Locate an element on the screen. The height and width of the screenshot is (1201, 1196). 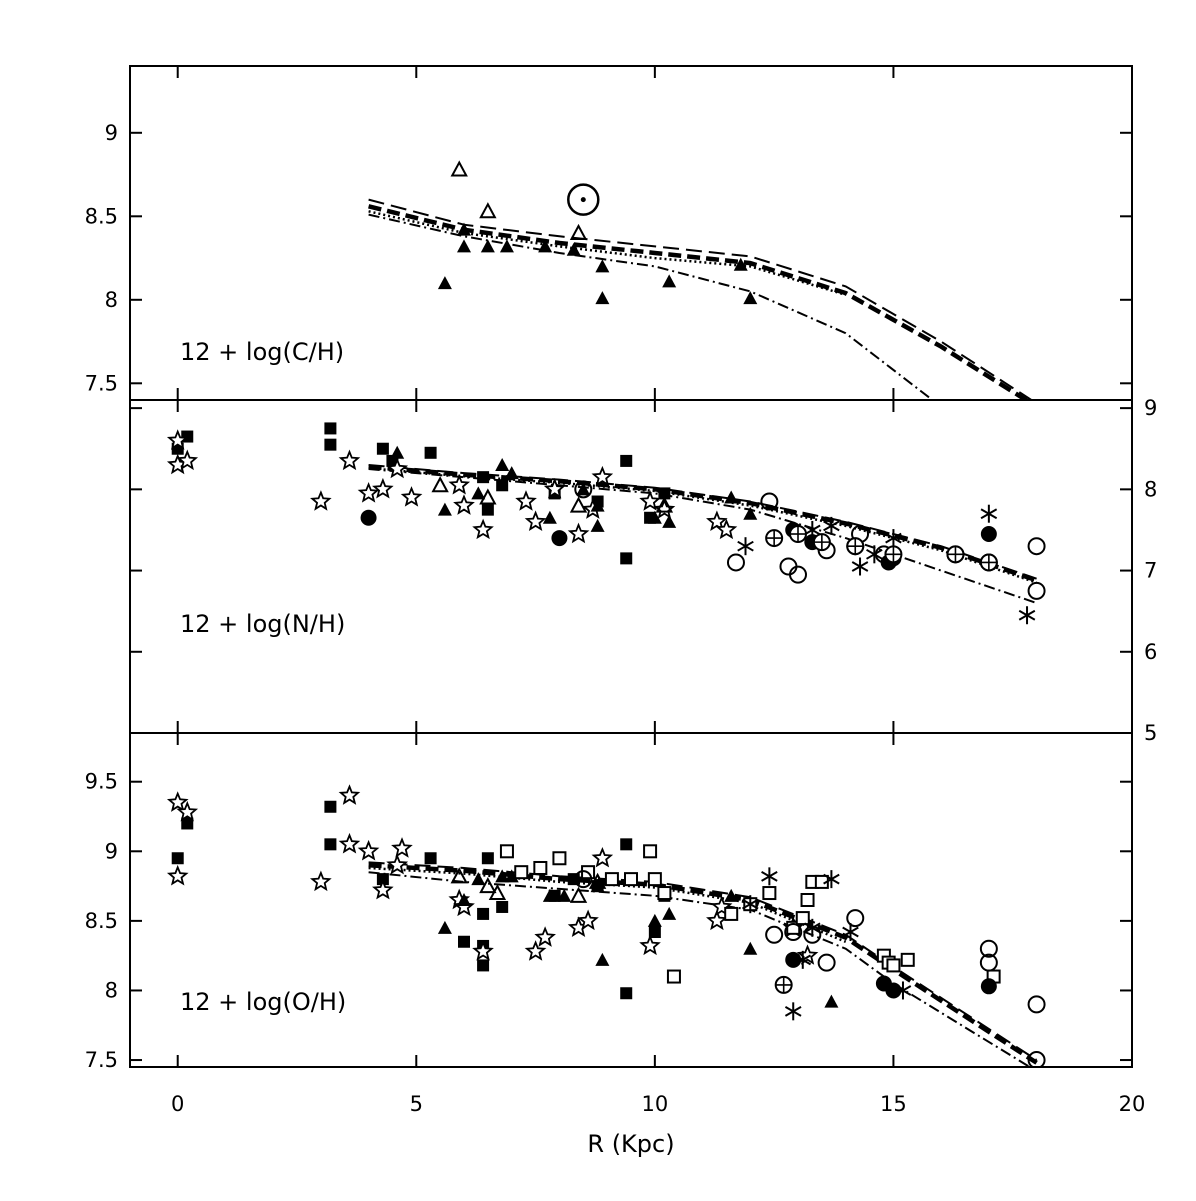
panel-label-carbon: 12 + log(C/H) is located at coordinates (262, 352).